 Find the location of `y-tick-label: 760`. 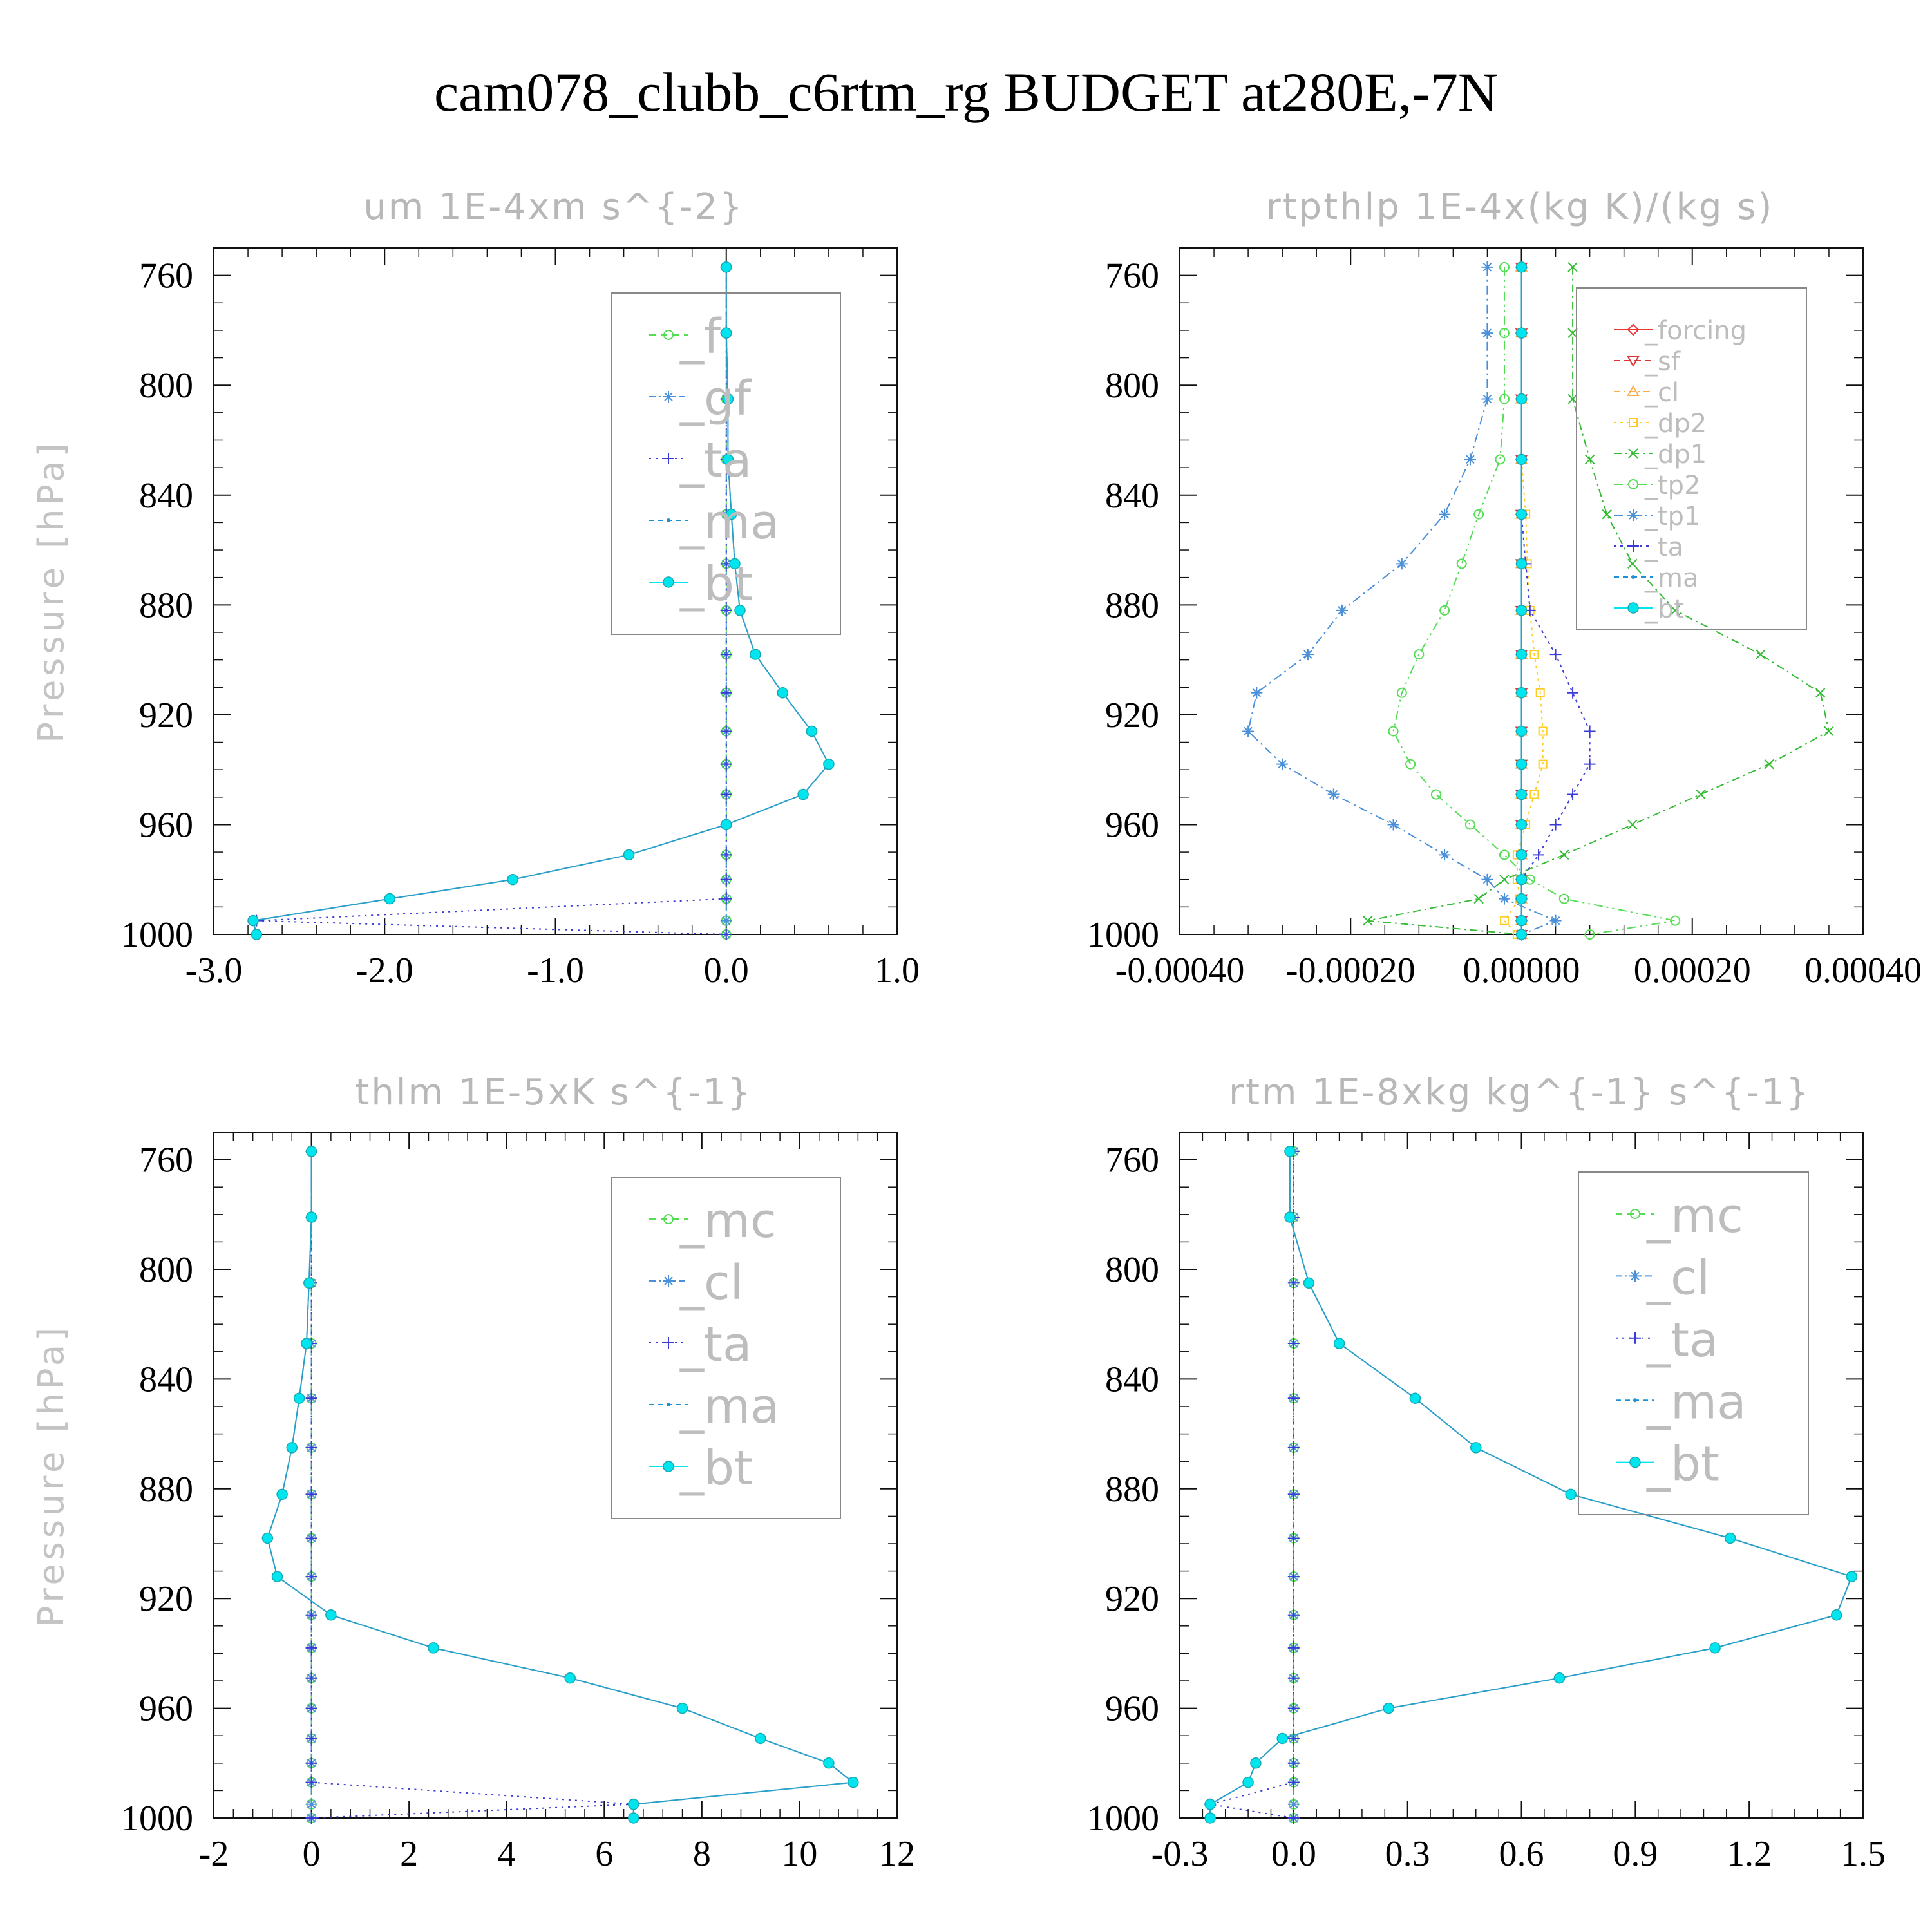

y-tick-label: 760 is located at coordinates (166, 276).